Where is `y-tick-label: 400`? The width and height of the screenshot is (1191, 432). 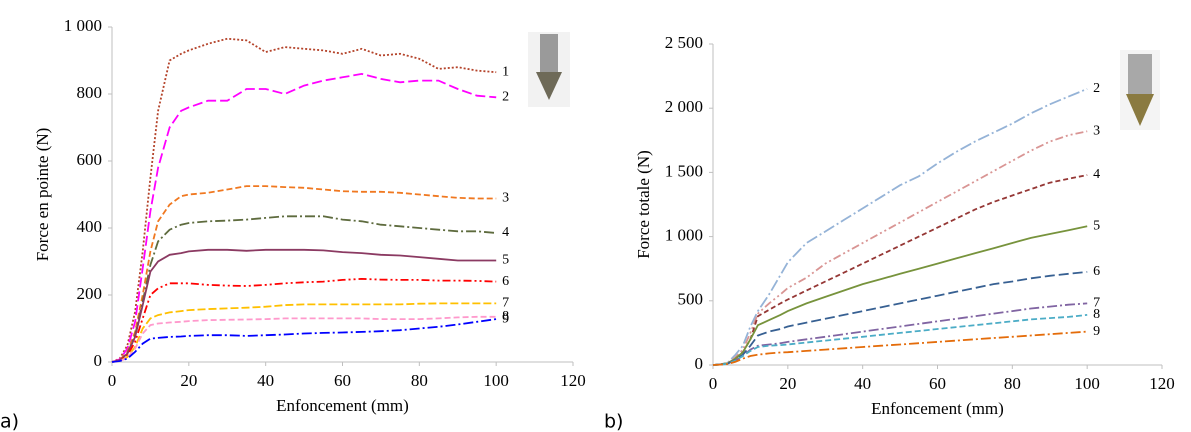 y-tick-label: 400 is located at coordinates (90, 226).